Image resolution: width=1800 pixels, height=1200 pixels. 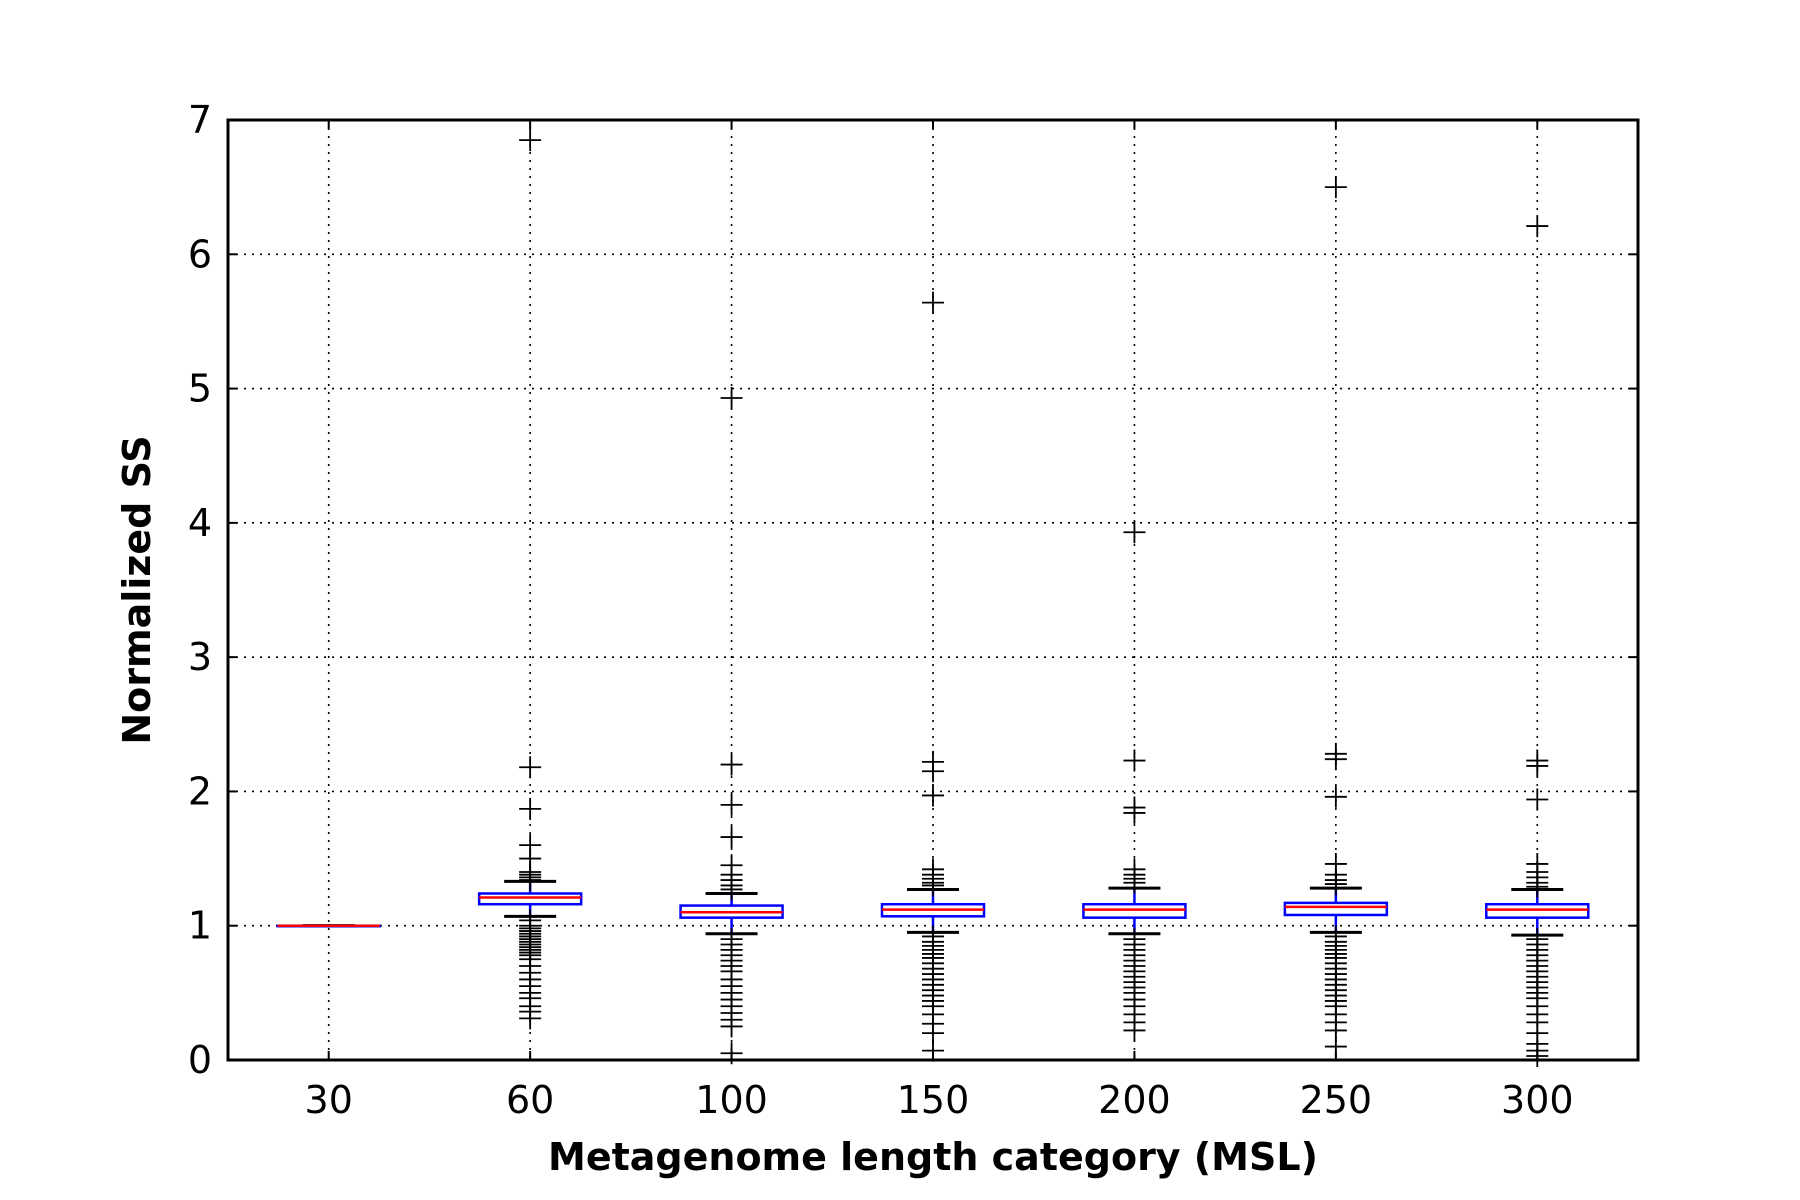 I want to click on y-axis-label: Normalized SS, so click(x=137, y=589).